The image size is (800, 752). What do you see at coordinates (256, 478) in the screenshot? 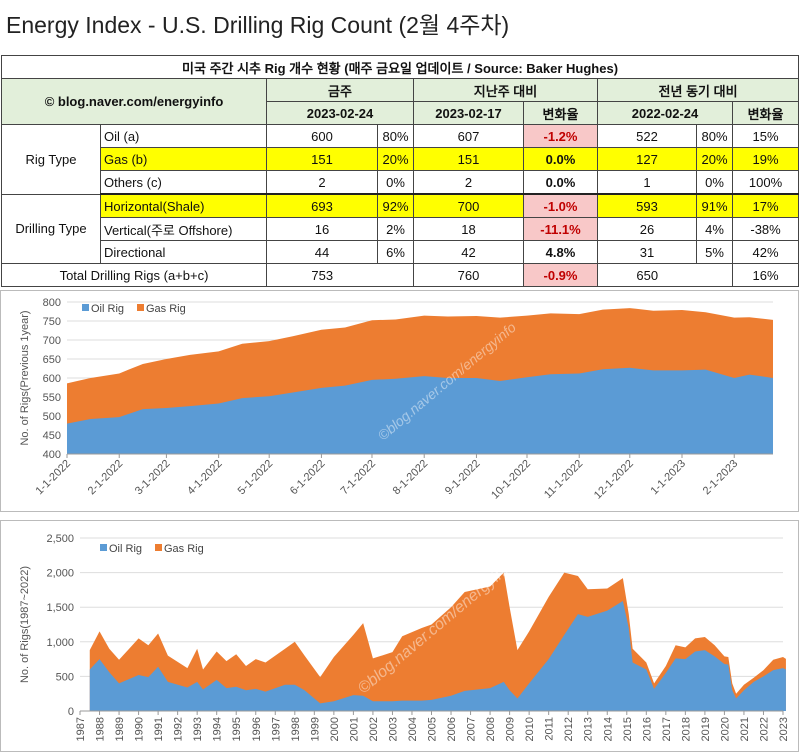
I see `x-tick-label: 5-1-2022` at bounding box center [256, 478].